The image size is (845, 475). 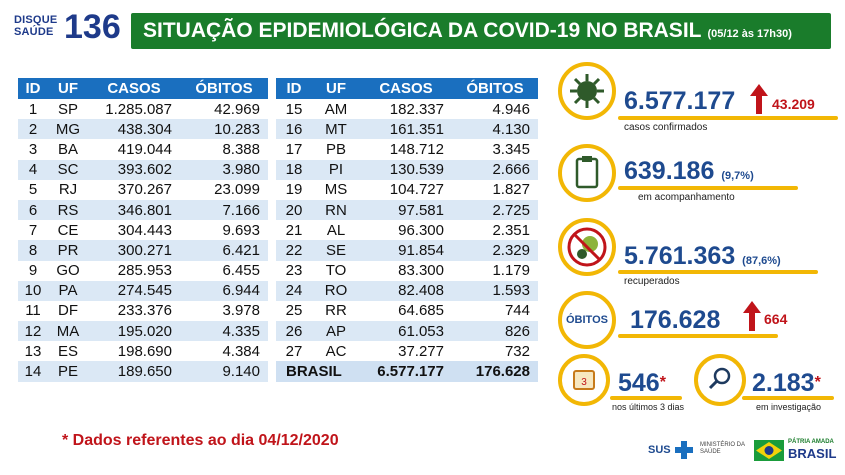 What do you see at coordinates (294, 190) in the screenshot?
I see `cell-id: 19` at bounding box center [294, 190].